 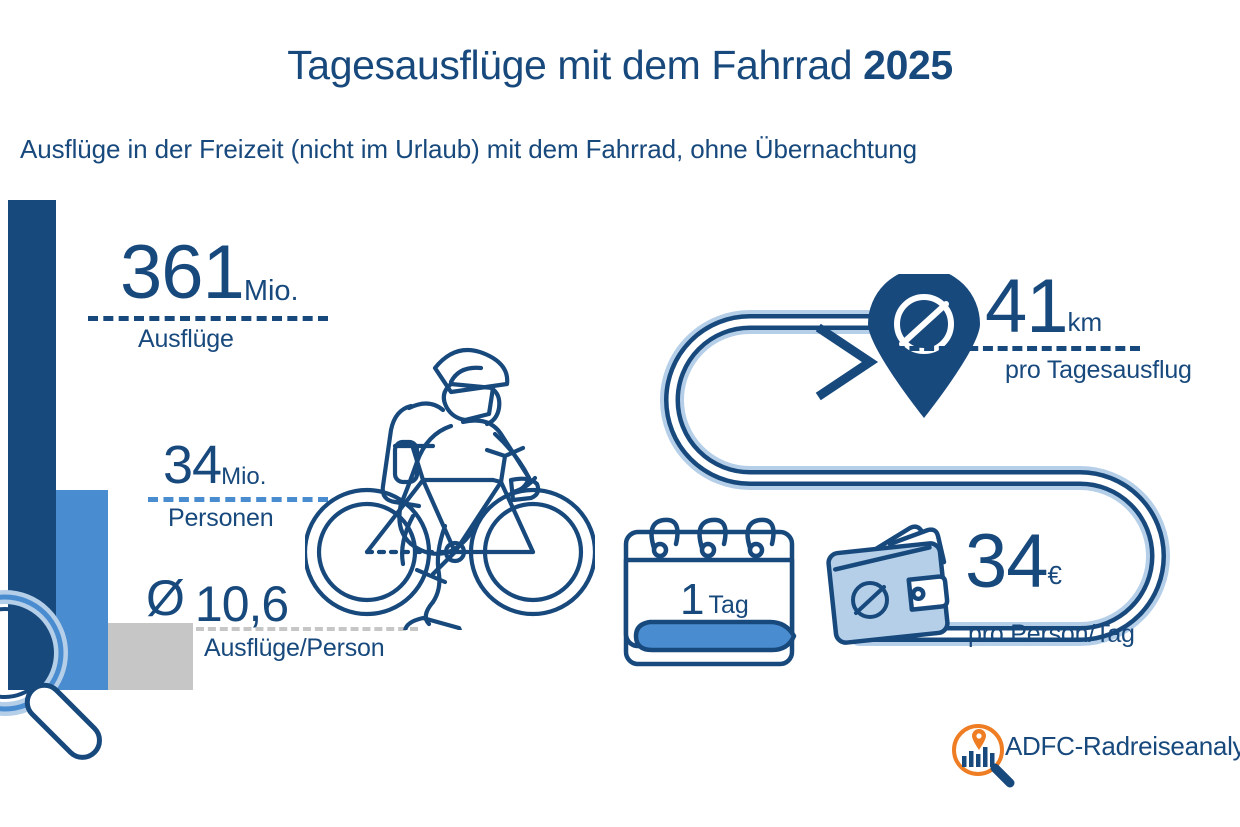 I want to click on stat-km-caption-wrap: pro Tagesausflug, so click(x=1098, y=370).